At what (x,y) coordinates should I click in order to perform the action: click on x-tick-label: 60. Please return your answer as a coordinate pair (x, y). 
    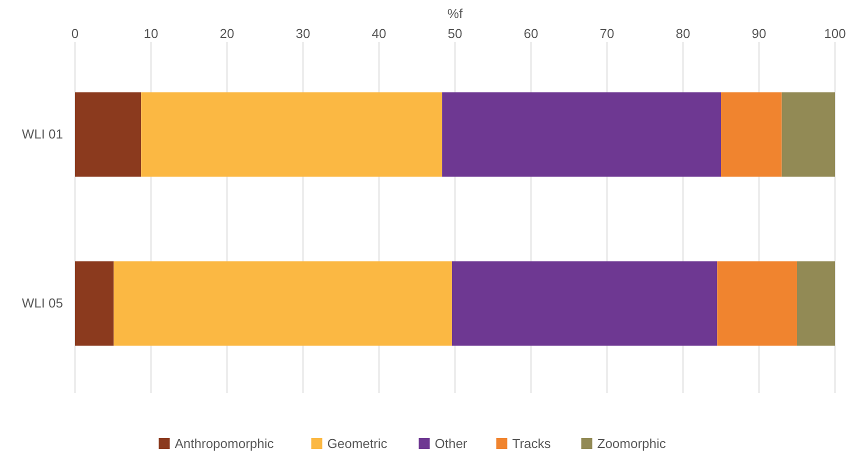
    Looking at the image, I should click on (531, 33).